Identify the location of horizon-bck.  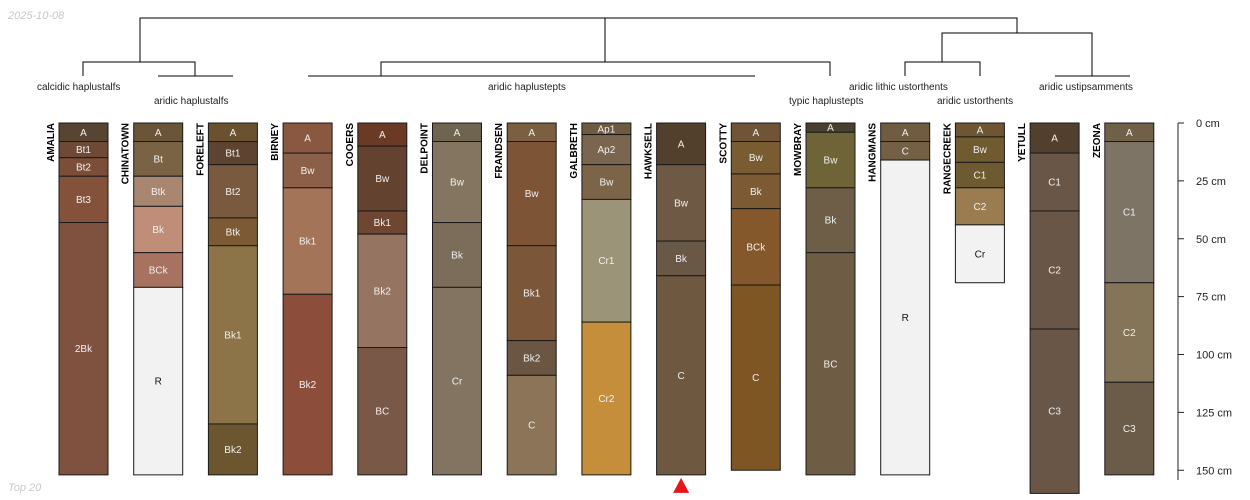
(755, 247).